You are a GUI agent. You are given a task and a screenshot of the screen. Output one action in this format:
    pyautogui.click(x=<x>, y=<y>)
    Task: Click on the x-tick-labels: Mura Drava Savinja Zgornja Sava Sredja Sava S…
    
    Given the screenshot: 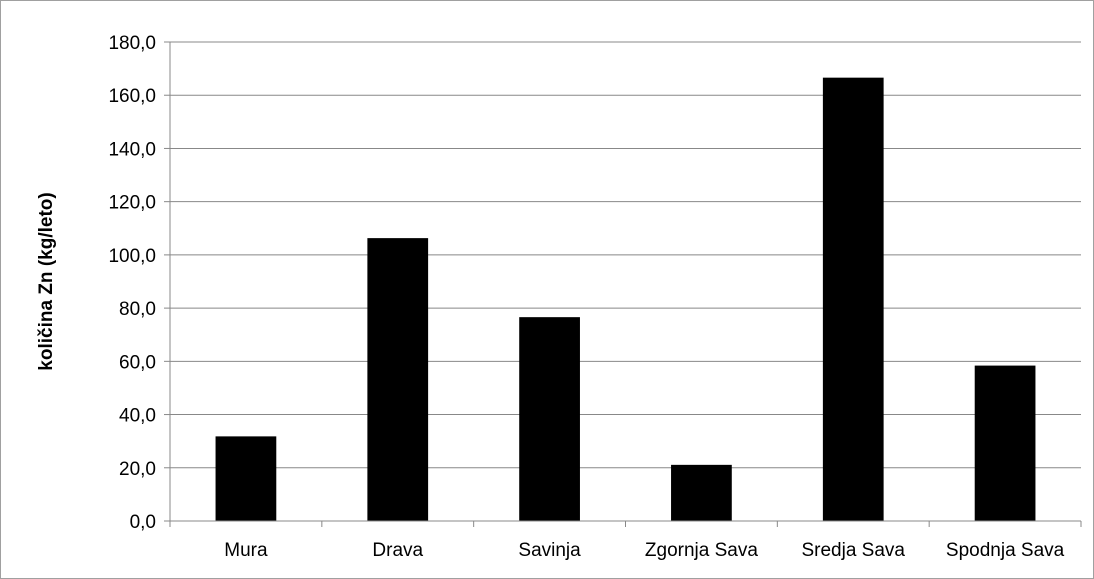 What is the action you would take?
    pyautogui.click(x=644, y=550)
    